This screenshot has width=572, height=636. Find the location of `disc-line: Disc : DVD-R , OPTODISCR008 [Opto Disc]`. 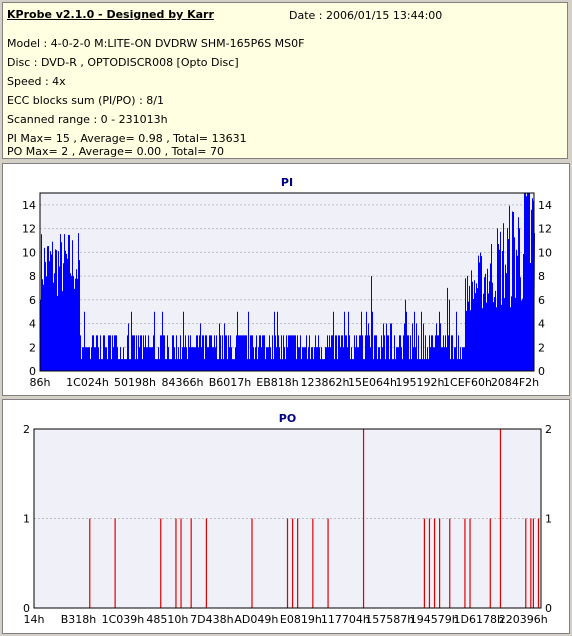

disc-line: Disc : DVD-R , OPTODISCR008 [Opto Disc] is located at coordinates (123, 62).